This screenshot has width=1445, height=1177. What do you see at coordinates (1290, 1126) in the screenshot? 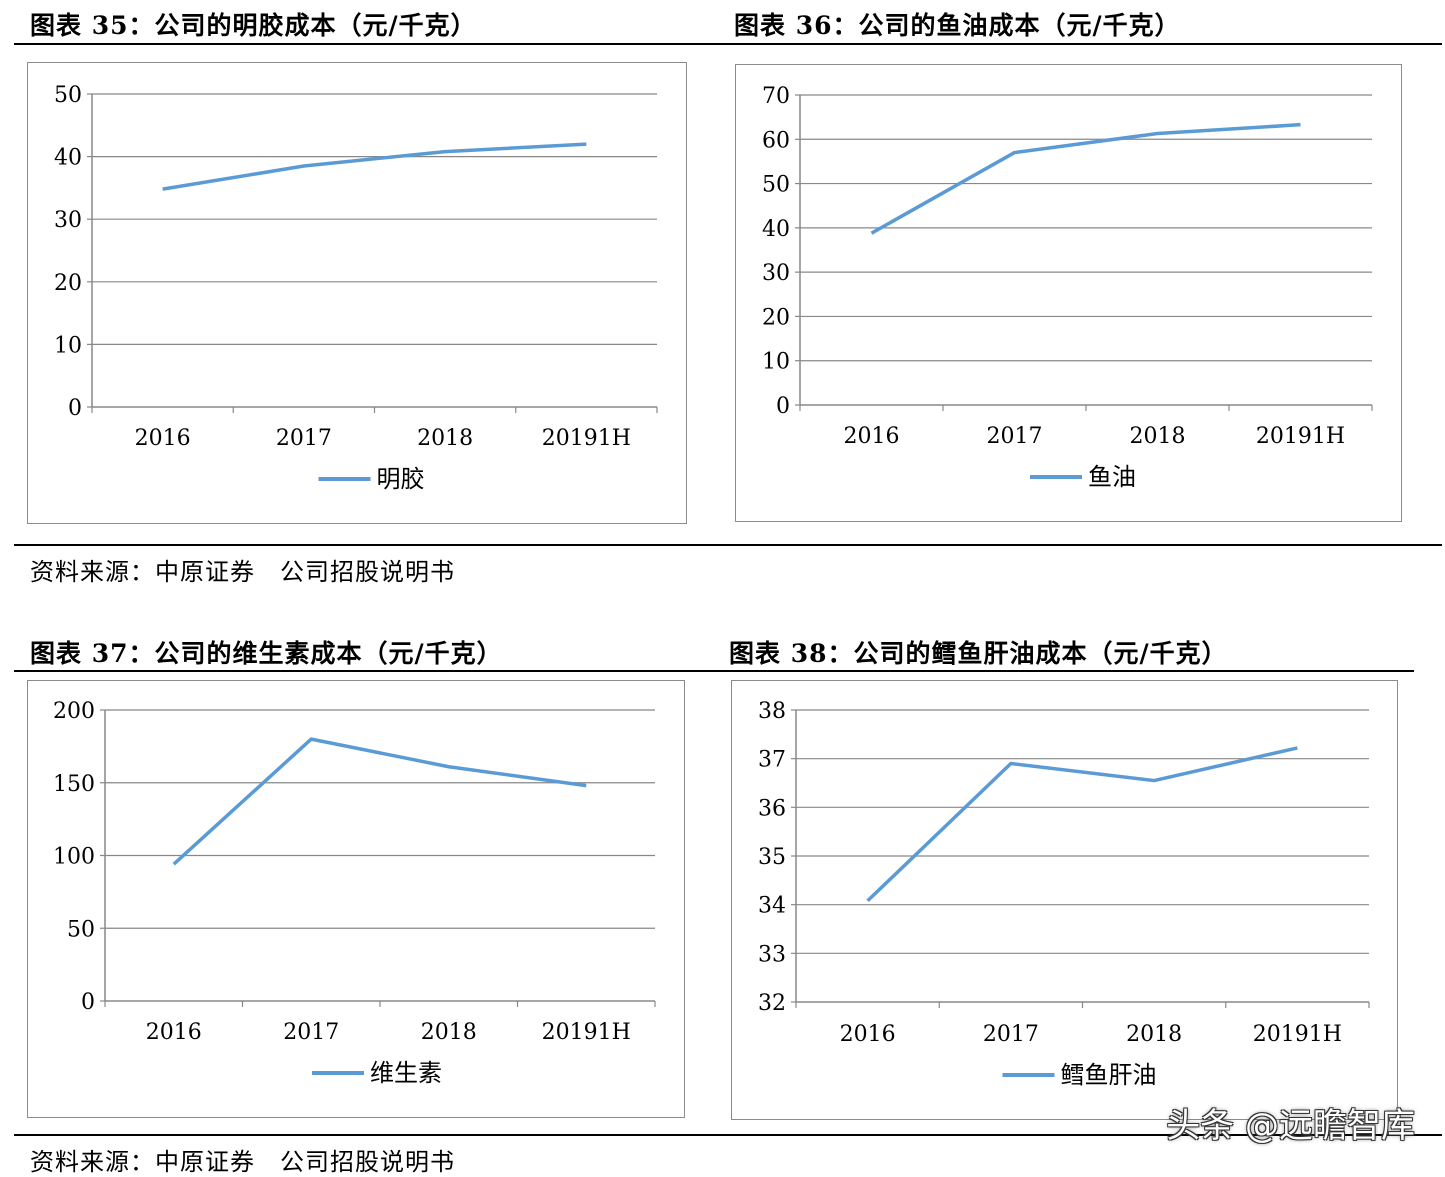
I see `watermark-text: 头条 @远瞻智库` at bounding box center [1290, 1126].